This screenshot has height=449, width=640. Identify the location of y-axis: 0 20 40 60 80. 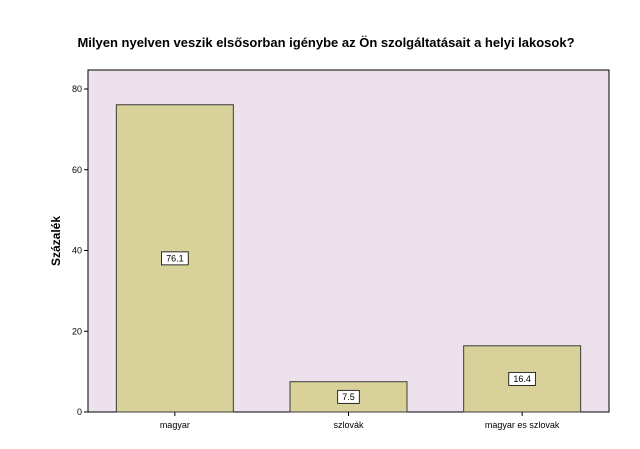
(80, 250).